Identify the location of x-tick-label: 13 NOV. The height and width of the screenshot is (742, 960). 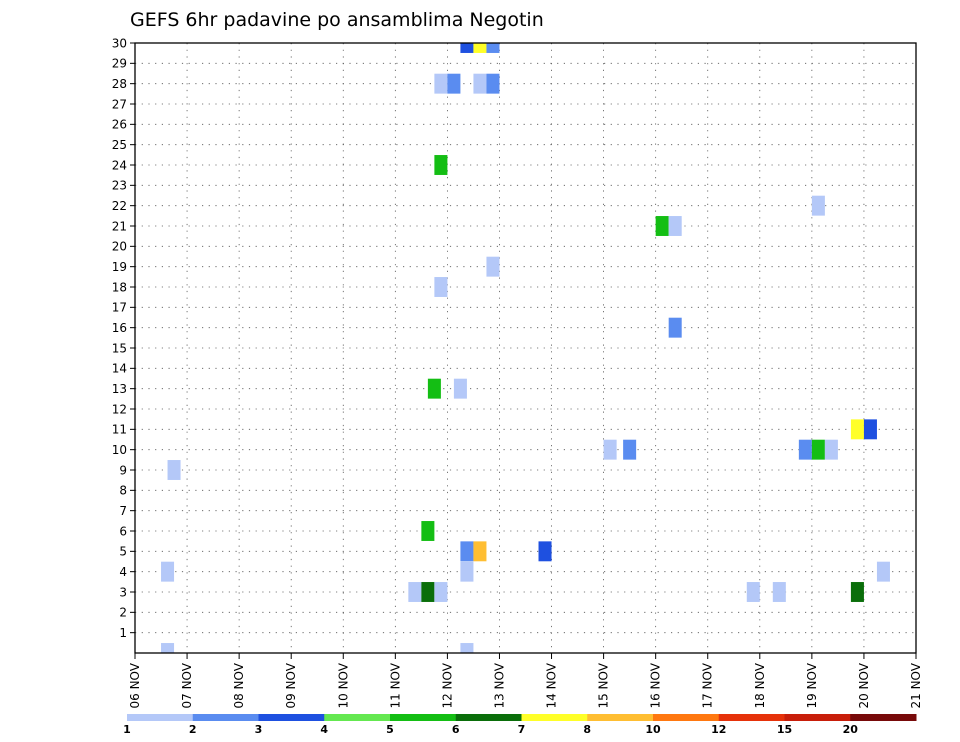
(499, 685).